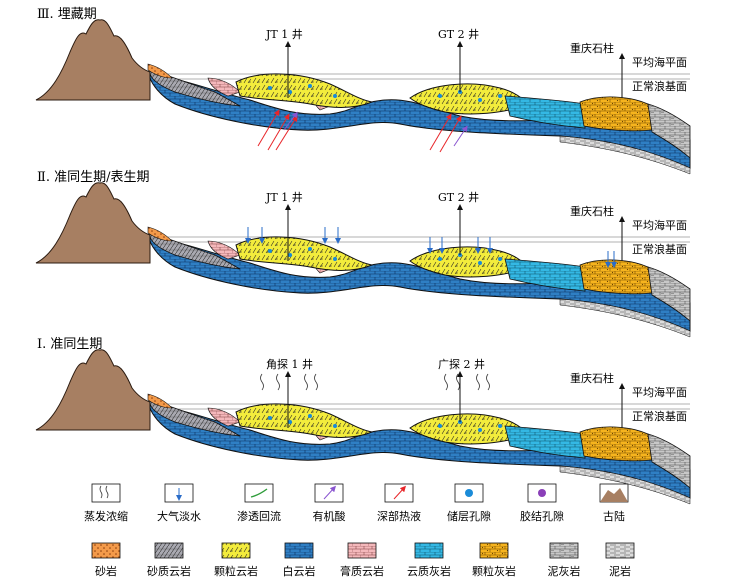 This screenshot has width=756, height=581. What do you see at coordinates (362, 560) in the screenshot?
I see `legend-item-gypsum_dolomite: 膏质云岩` at bounding box center [362, 560].